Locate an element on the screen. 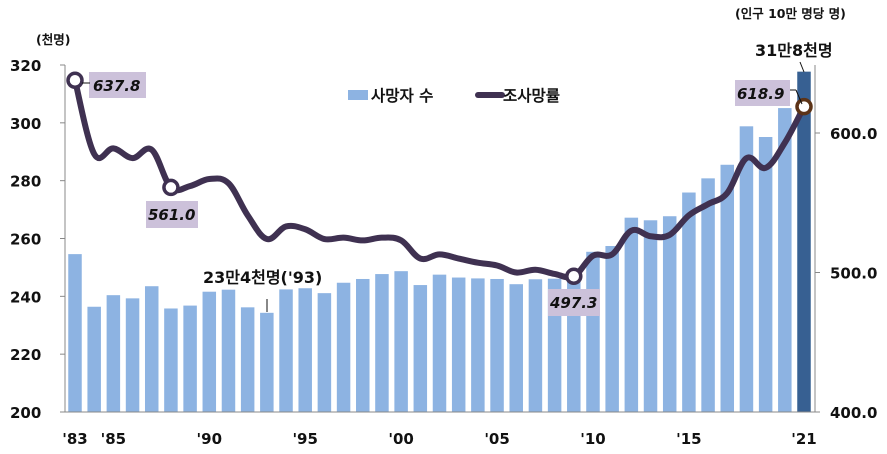  label-561-0: 561.0 is located at coordinates (171, 215).